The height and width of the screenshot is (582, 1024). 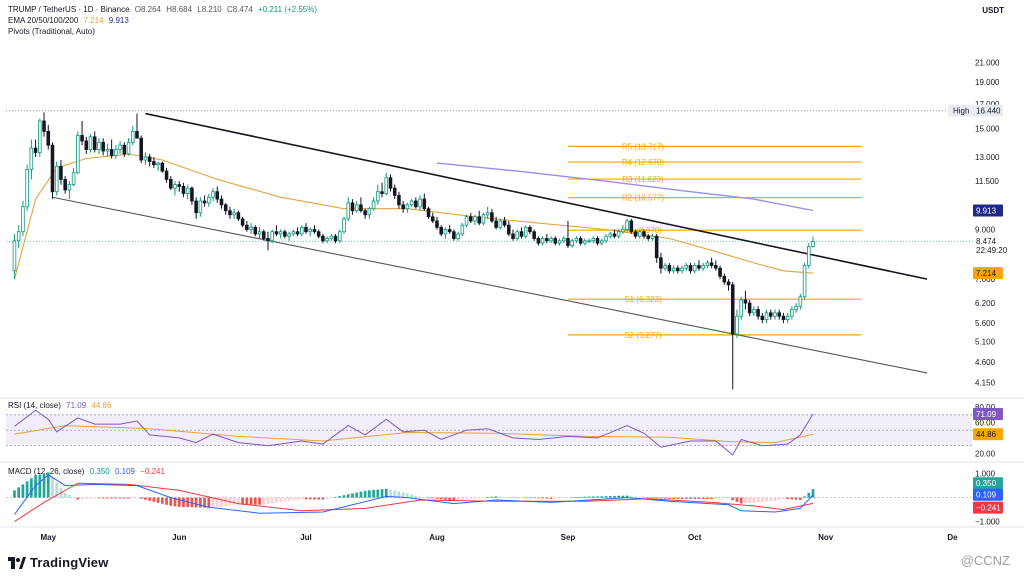 I want to click on macd-line, so click(x=414, y=494).